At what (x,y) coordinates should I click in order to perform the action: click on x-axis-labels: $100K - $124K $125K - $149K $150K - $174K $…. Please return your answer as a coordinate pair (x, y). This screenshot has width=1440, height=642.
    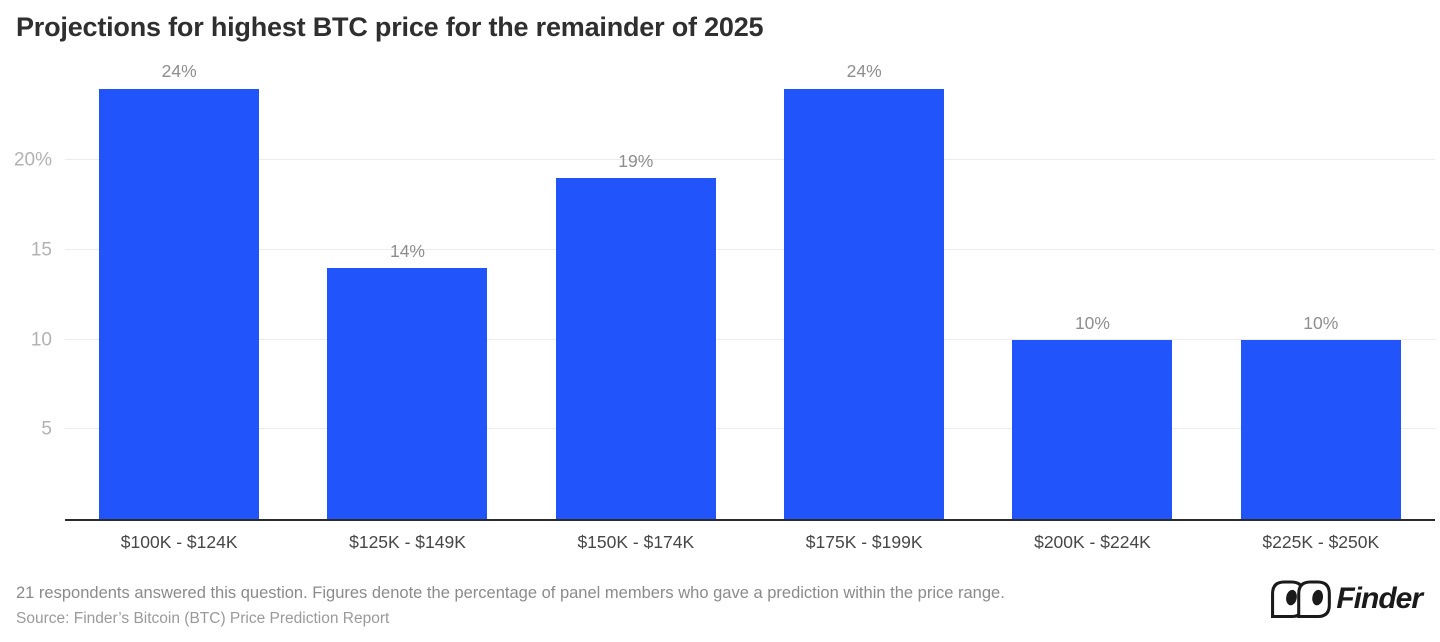
    Looking at the image, I should click on (750, 542).